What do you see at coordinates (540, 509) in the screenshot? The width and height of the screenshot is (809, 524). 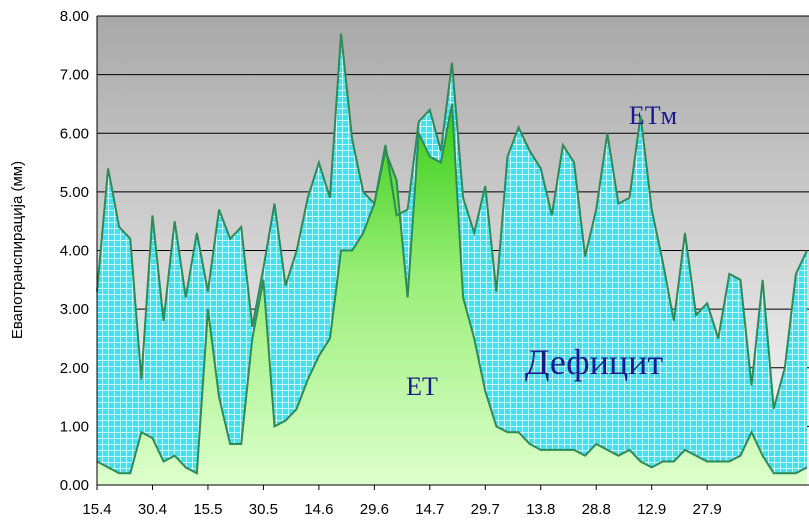 I see `x-tick-label: 13.8` at bounding box center [540, 509].